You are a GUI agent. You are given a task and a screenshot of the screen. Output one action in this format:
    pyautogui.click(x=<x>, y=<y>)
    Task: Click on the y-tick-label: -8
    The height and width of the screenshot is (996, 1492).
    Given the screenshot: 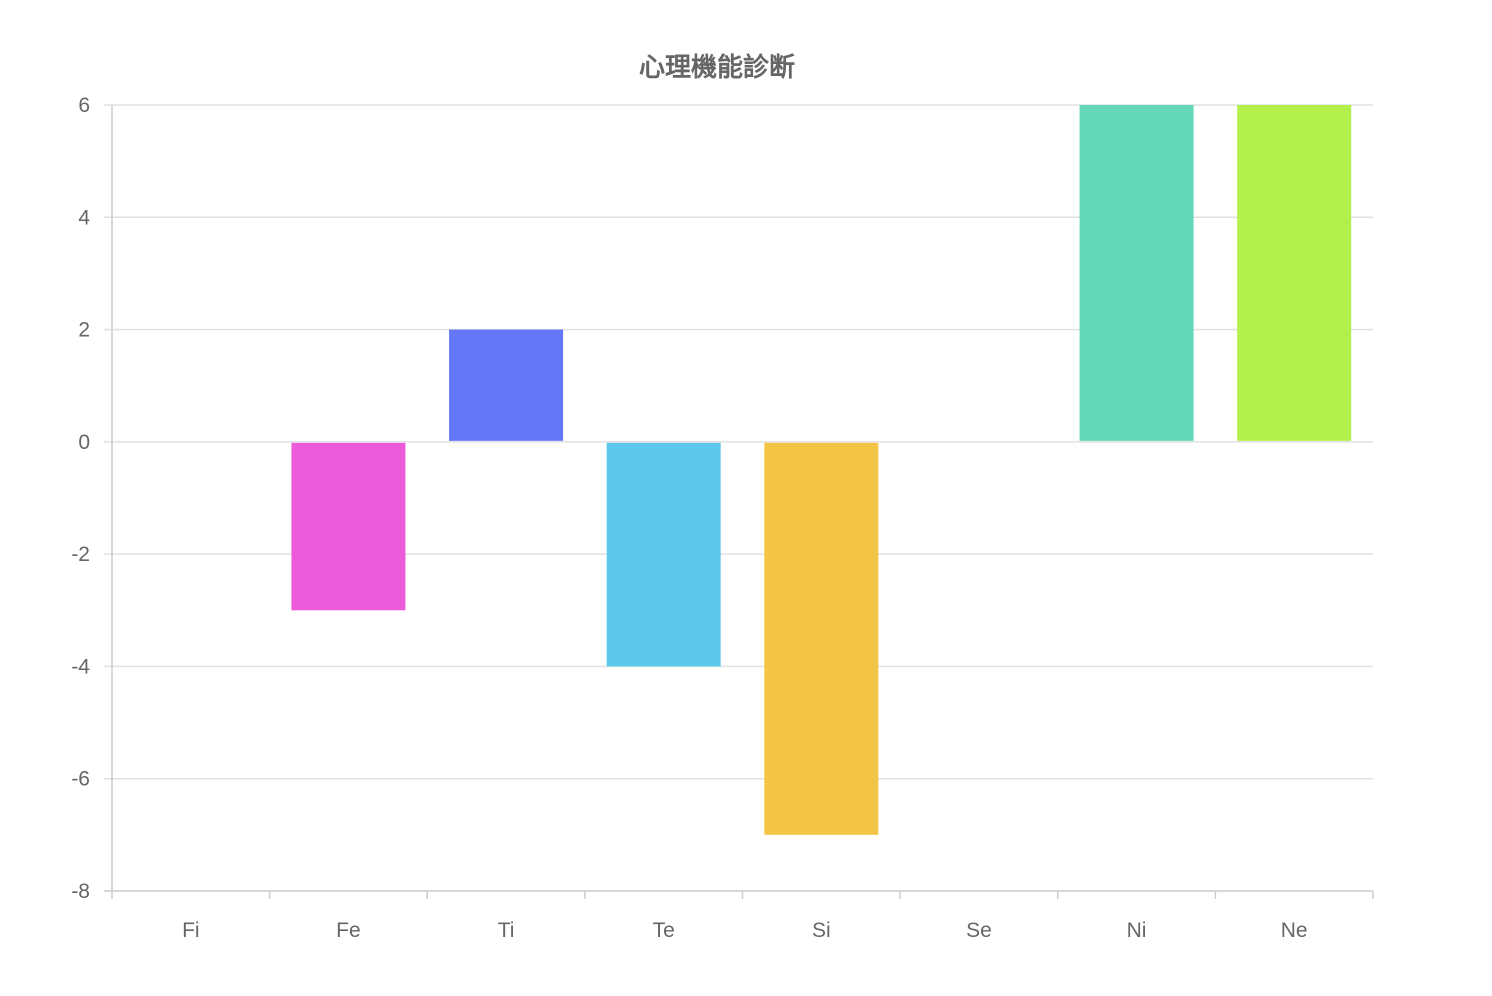 What is the action you would take?
    pyautogui.click(x=80, y=891)
    